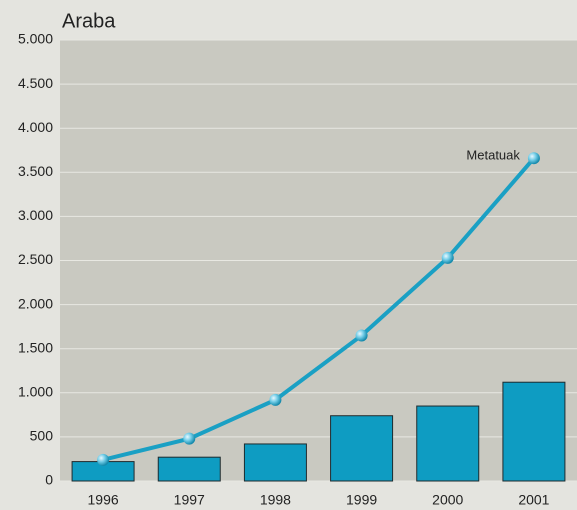 This screenshot has width=577, height=510. What do you see at coordinates (49, 480) in the screenshot?
I see `y-tick-label: 0` at bounding box center [49, 480].